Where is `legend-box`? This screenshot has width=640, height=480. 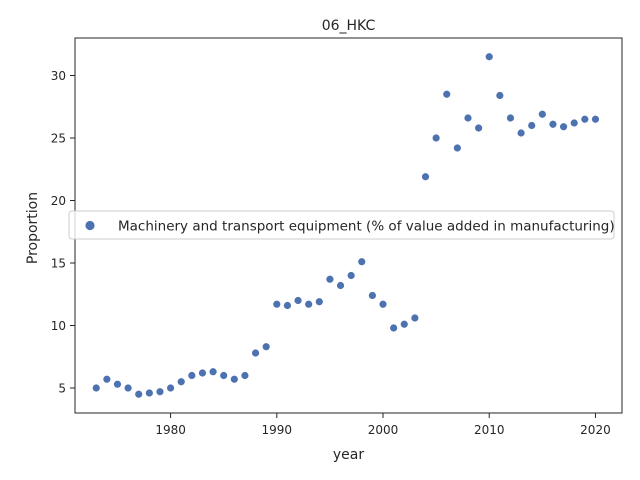
legend-box is located at coordinates (341, 225).